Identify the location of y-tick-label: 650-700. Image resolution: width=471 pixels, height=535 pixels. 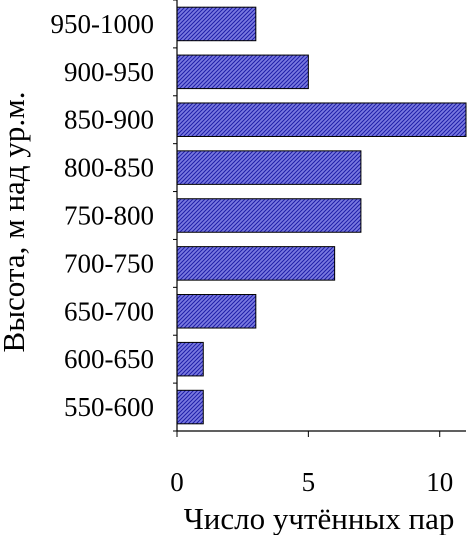
(109, 311).